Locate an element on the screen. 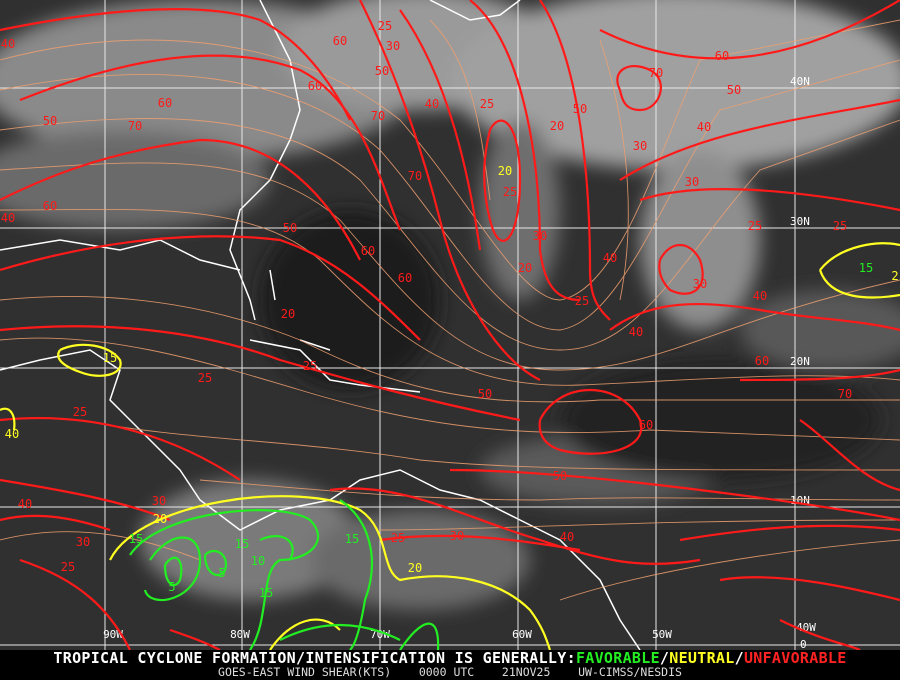 The image size is (900, 680). longitude-label: 50W is located at coordinates (662, 634).